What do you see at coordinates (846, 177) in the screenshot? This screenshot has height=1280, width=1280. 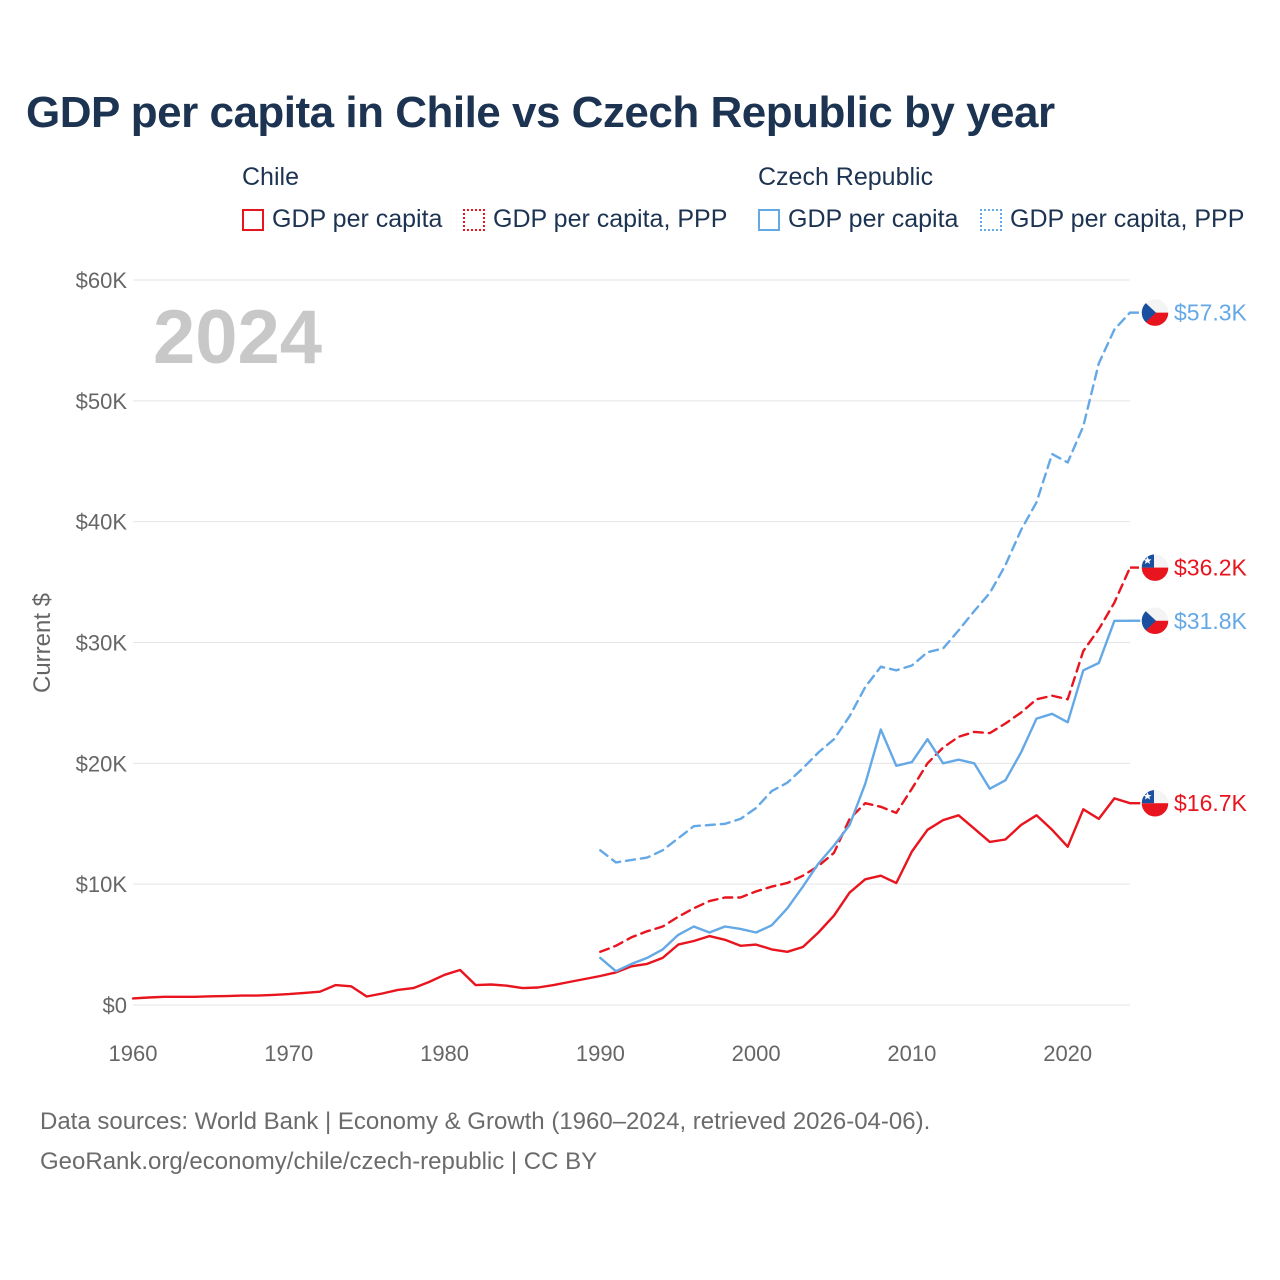 I see `legend-group-czech: Czech Republic` at bounding box center [846, 177].